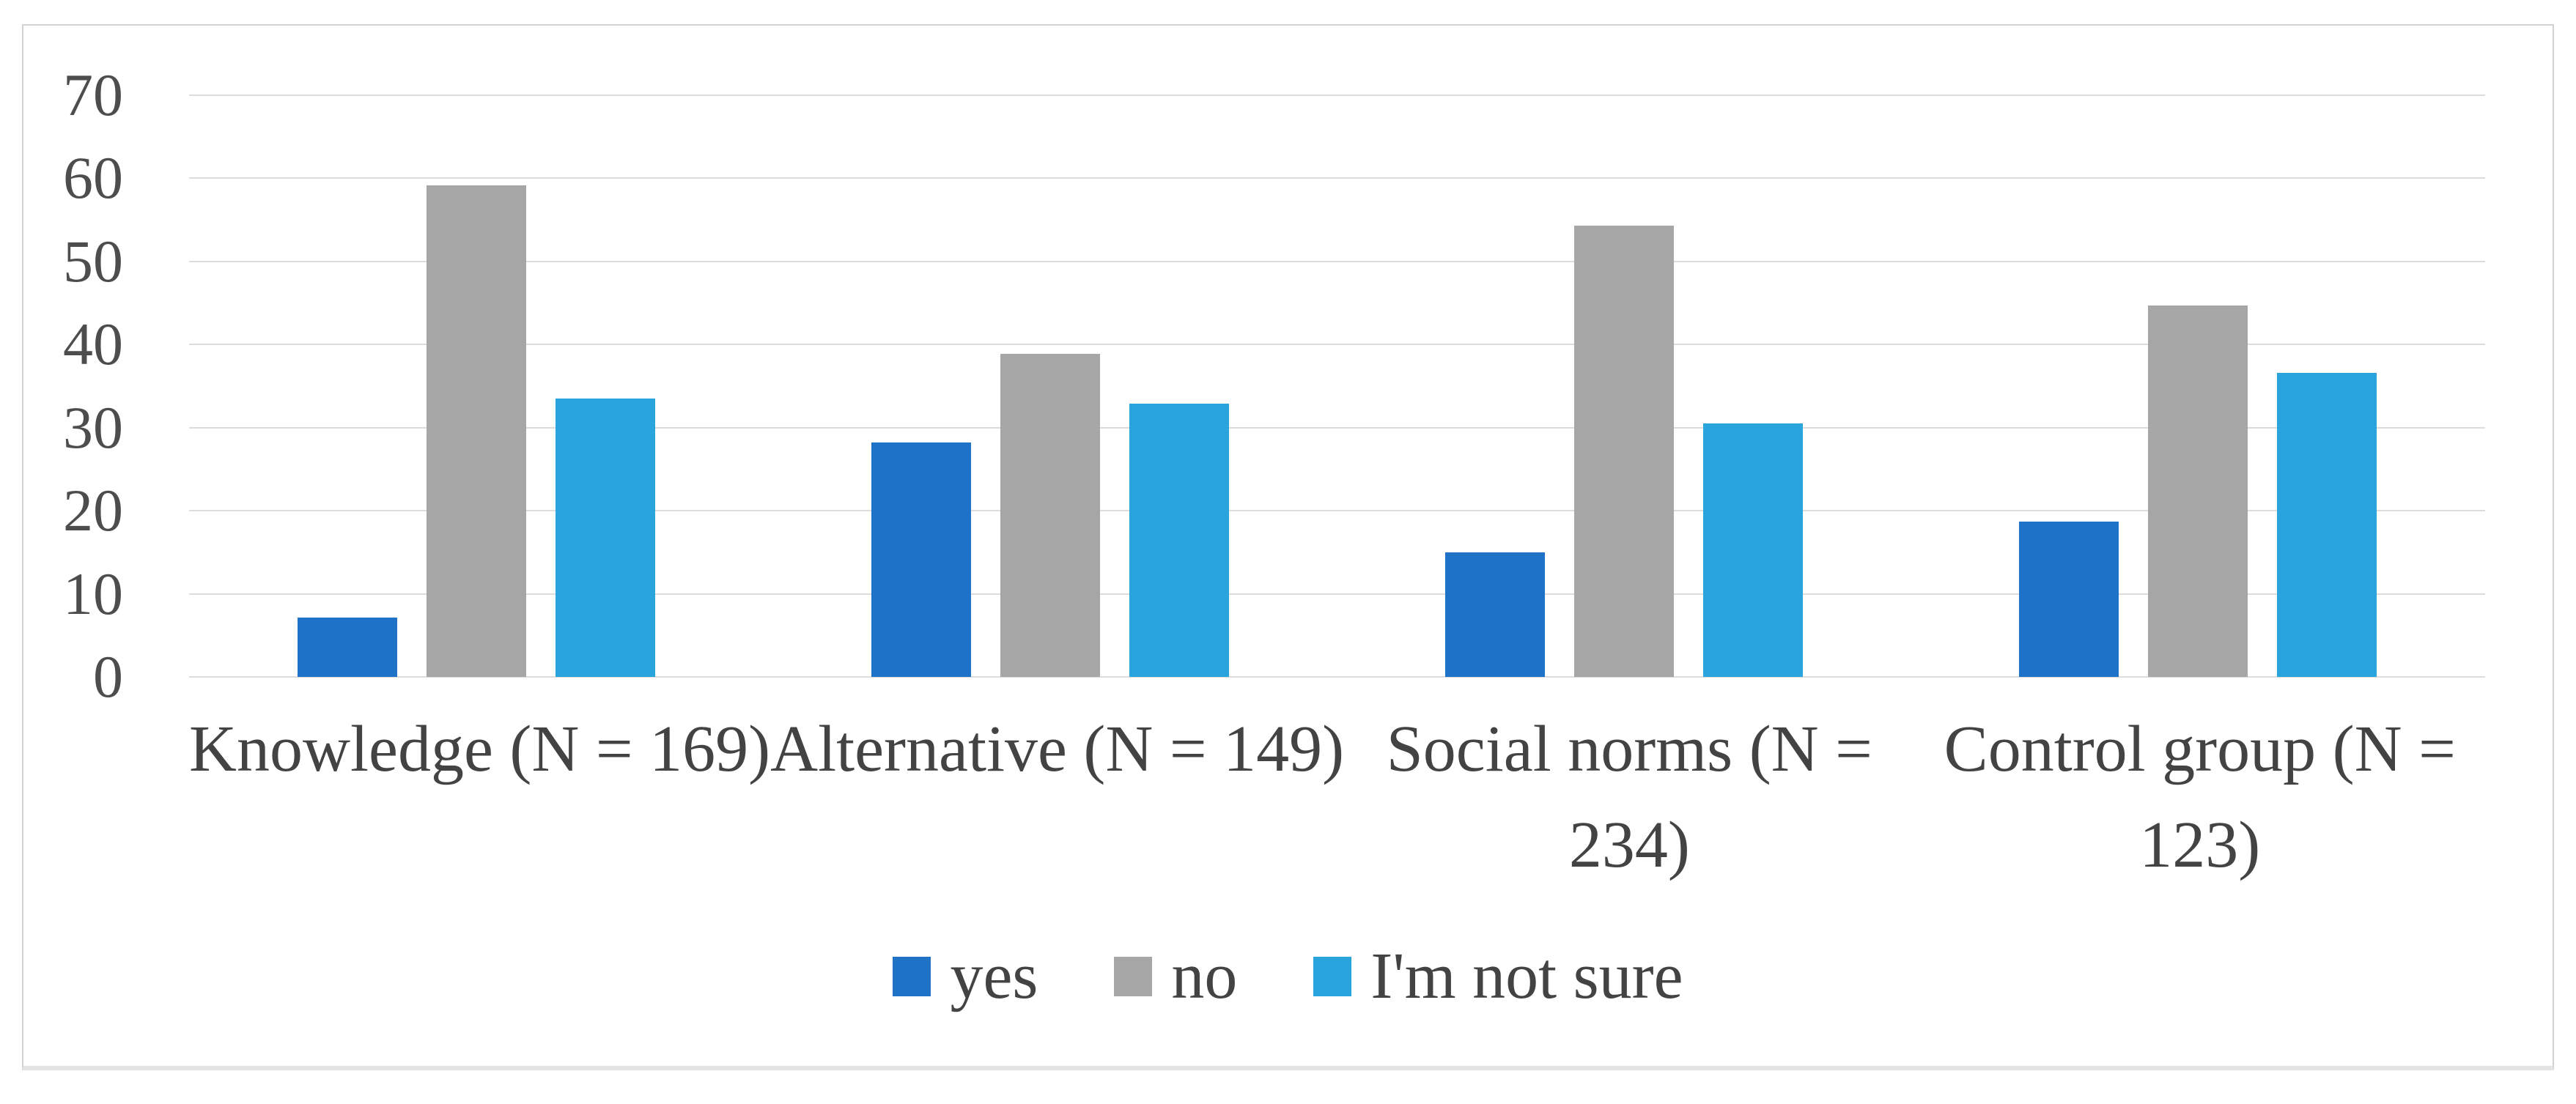  Describe the element at coordinates (93, 344) in the screenshot. I see `y-tick-label-40: 40` at that location.